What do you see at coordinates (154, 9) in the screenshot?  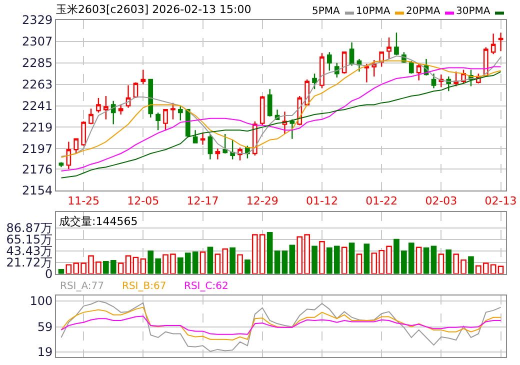 I see `chart-title: 玉米2603[c2603] 2026-02-13 15:00` at bounding box center [154, 9].